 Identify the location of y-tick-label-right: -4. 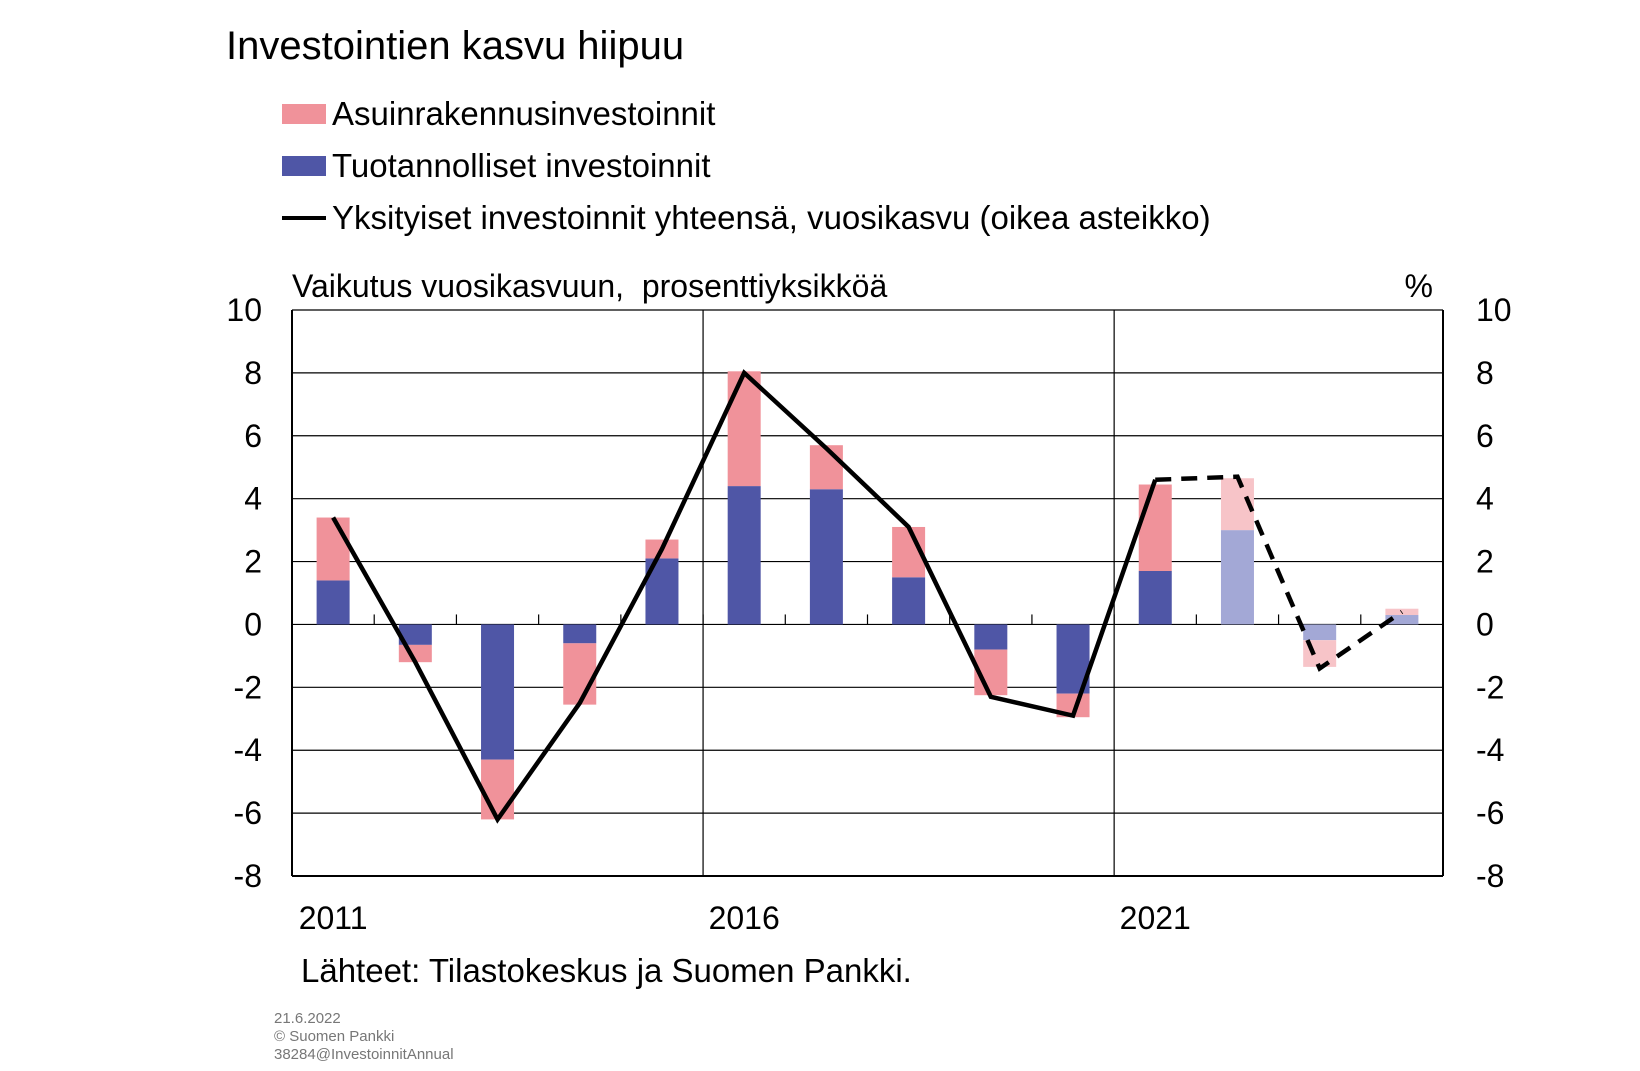
(1490, 750).